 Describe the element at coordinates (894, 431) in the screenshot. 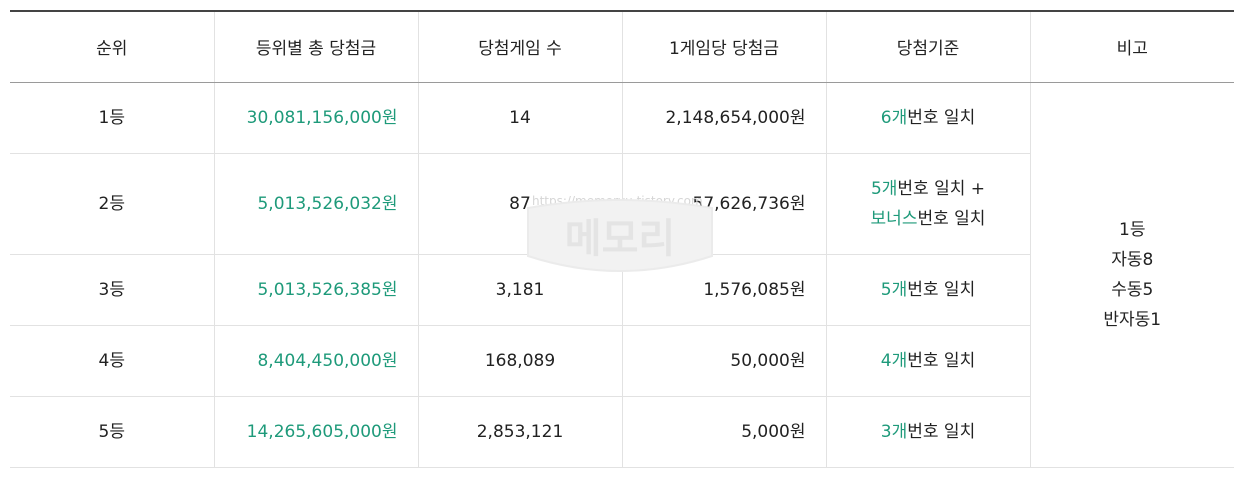

I see `criteria-count: 3개` at that location.